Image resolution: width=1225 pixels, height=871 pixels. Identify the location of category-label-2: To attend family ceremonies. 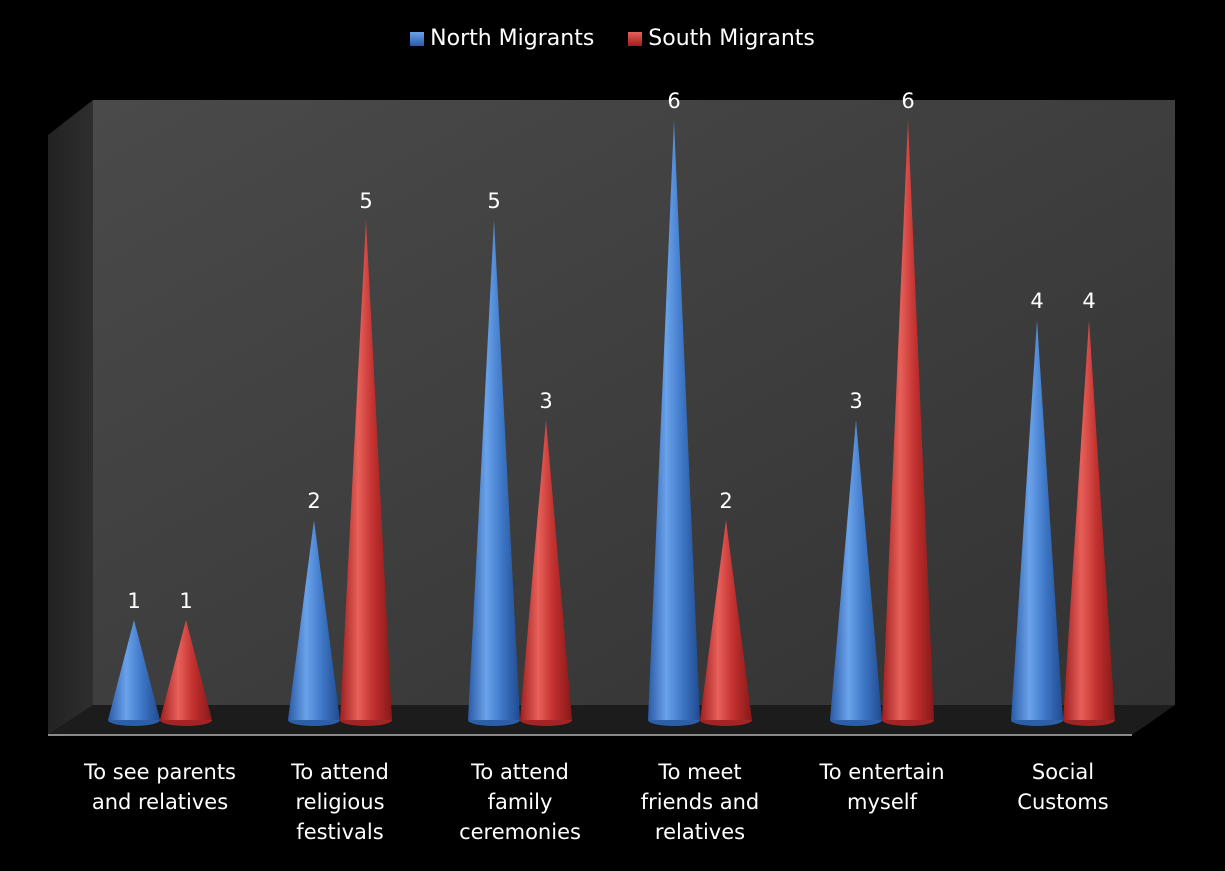
(520, 802).